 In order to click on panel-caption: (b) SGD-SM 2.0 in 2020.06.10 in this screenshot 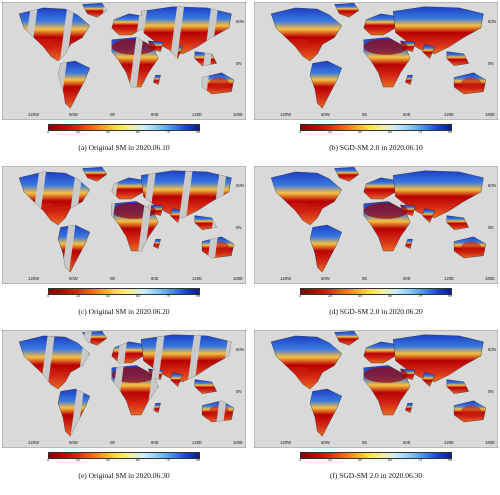, I will do `click(376, 147)`.